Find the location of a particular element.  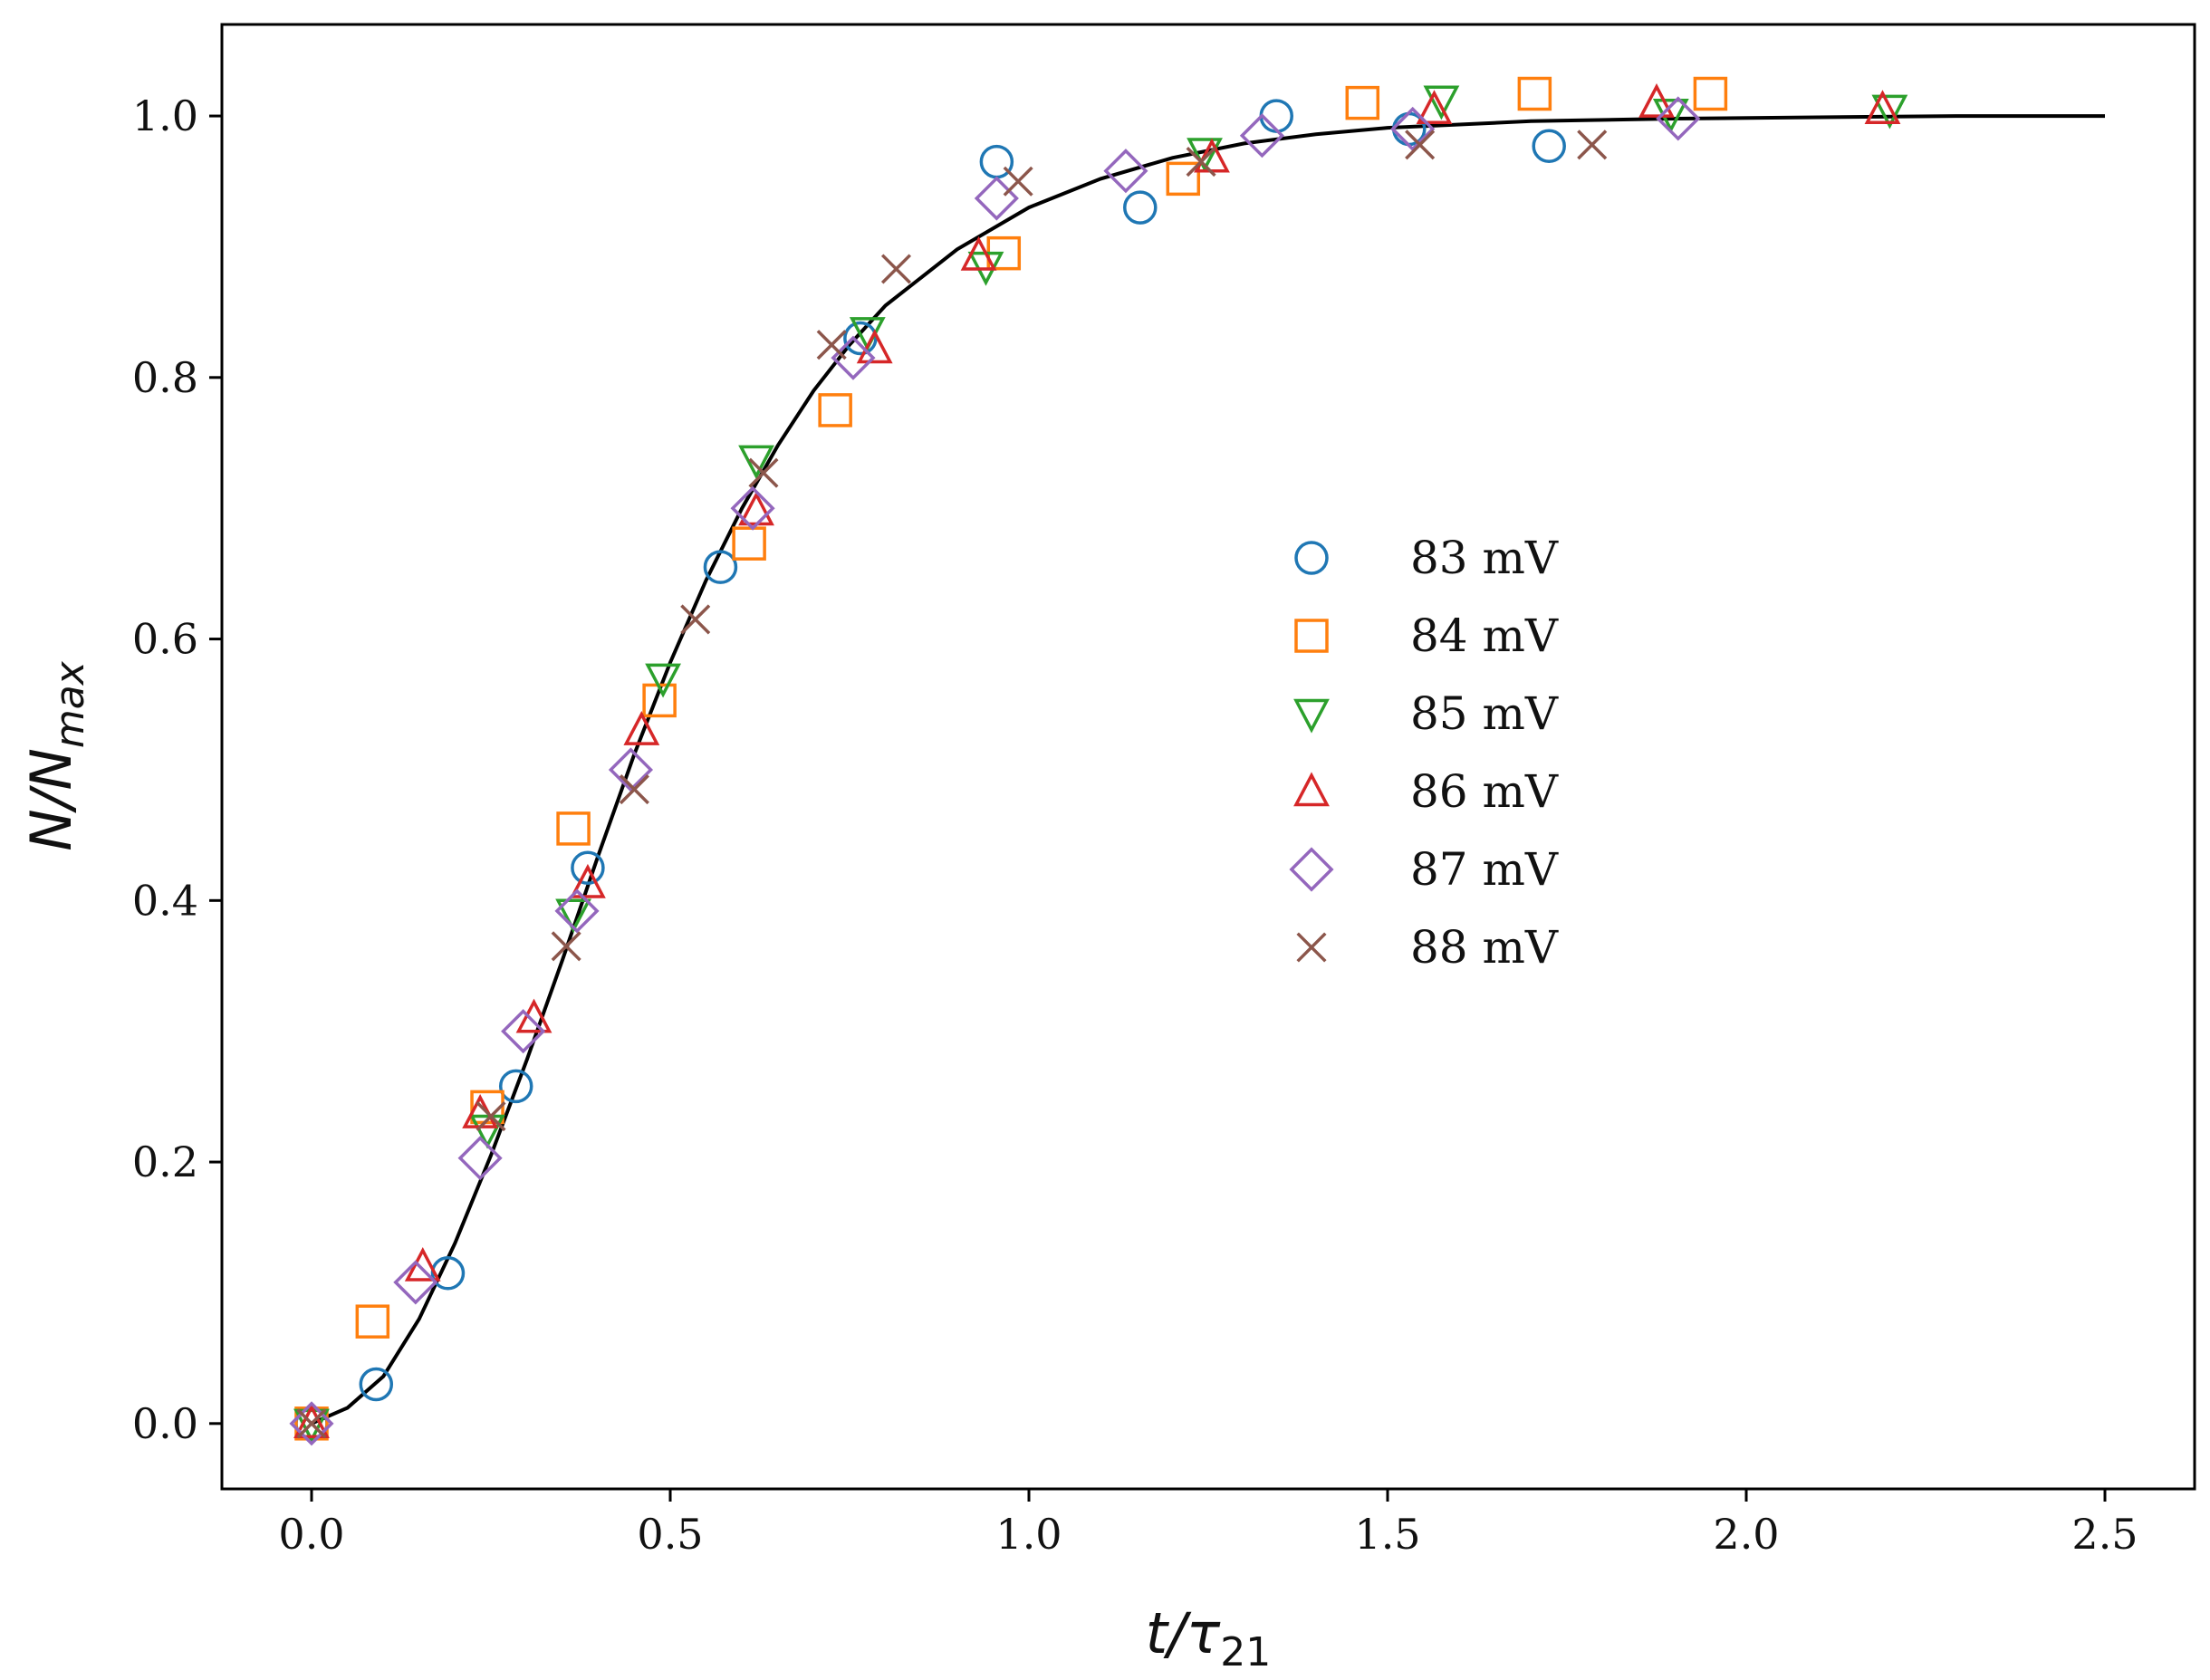

x-axis: 0.0 0.5 1.0 1.5 2.0 2.5 is located at coordinates (1208, 1524).